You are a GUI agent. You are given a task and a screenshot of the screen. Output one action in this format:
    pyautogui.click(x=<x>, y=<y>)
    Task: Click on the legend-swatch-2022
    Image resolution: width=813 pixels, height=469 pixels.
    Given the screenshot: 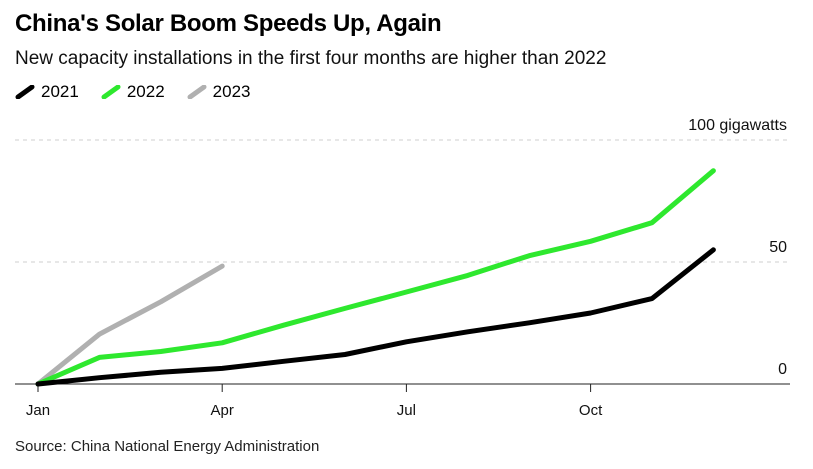 What is the action you would take?
    pyautogui.click(x=111, y=92)
    